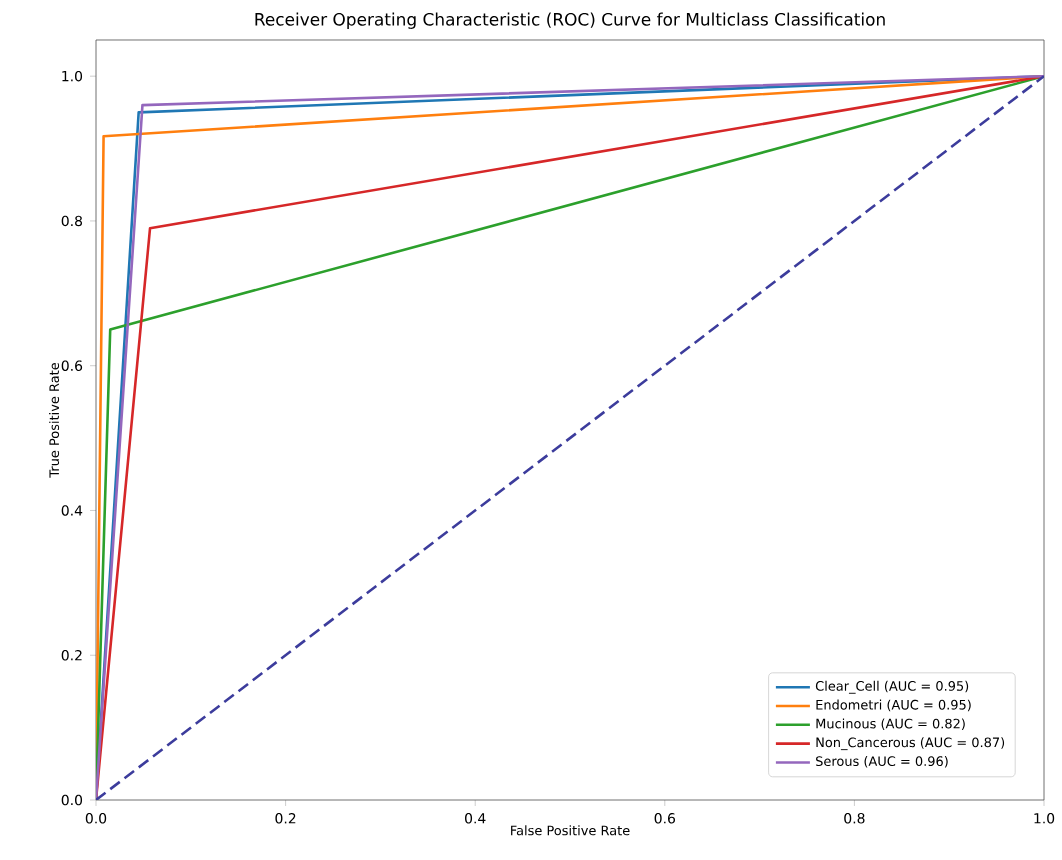 The image size is (1062, 860). Describe the element at coordinates (570, 20) in the screenshot. I see `chart-title: Receiver Operating Characteristic (ROC) Curve for Multiclass Classification` at that location.